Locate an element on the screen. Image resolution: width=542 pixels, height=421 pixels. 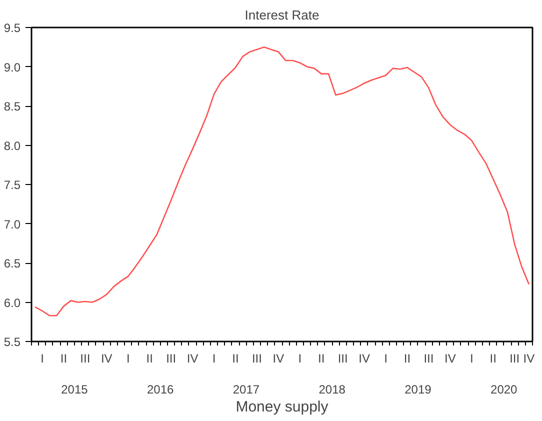
y-tick-label: 5.5 is located at coordinates (12, 342).